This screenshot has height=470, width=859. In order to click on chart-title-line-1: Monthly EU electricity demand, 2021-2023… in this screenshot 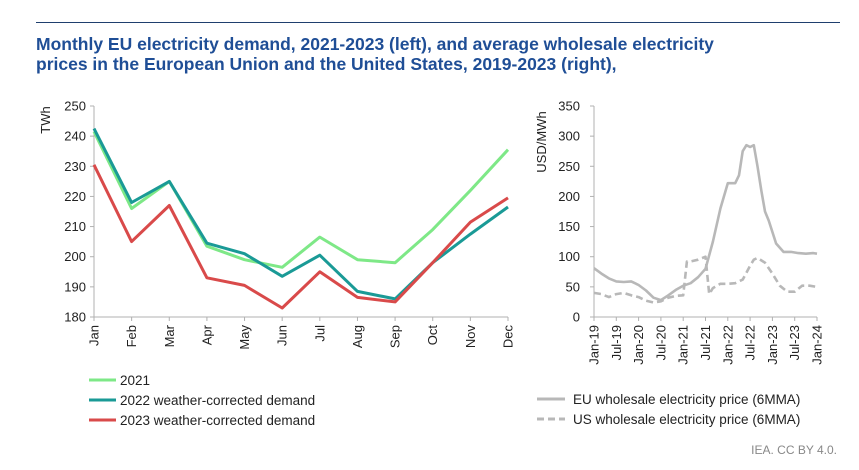, I will do `click(375, 44)`.